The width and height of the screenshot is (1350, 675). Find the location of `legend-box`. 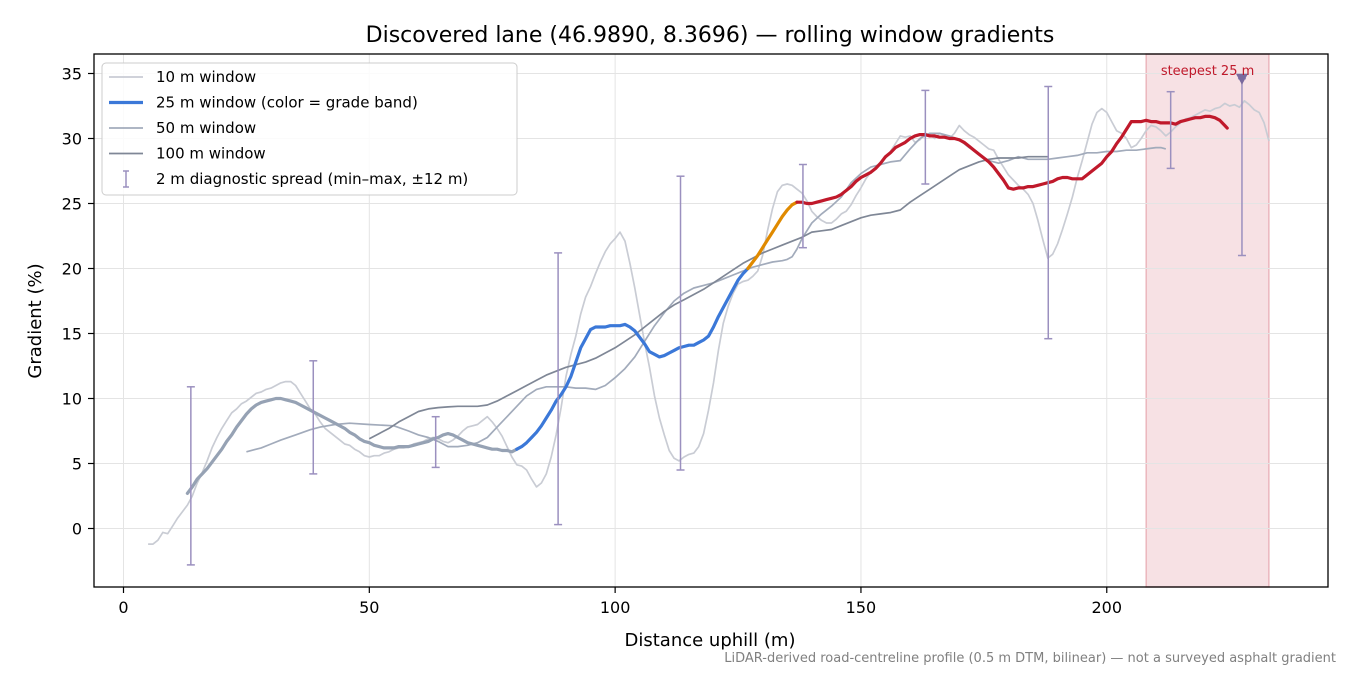

legend-box is located at coordinates (309, 129).